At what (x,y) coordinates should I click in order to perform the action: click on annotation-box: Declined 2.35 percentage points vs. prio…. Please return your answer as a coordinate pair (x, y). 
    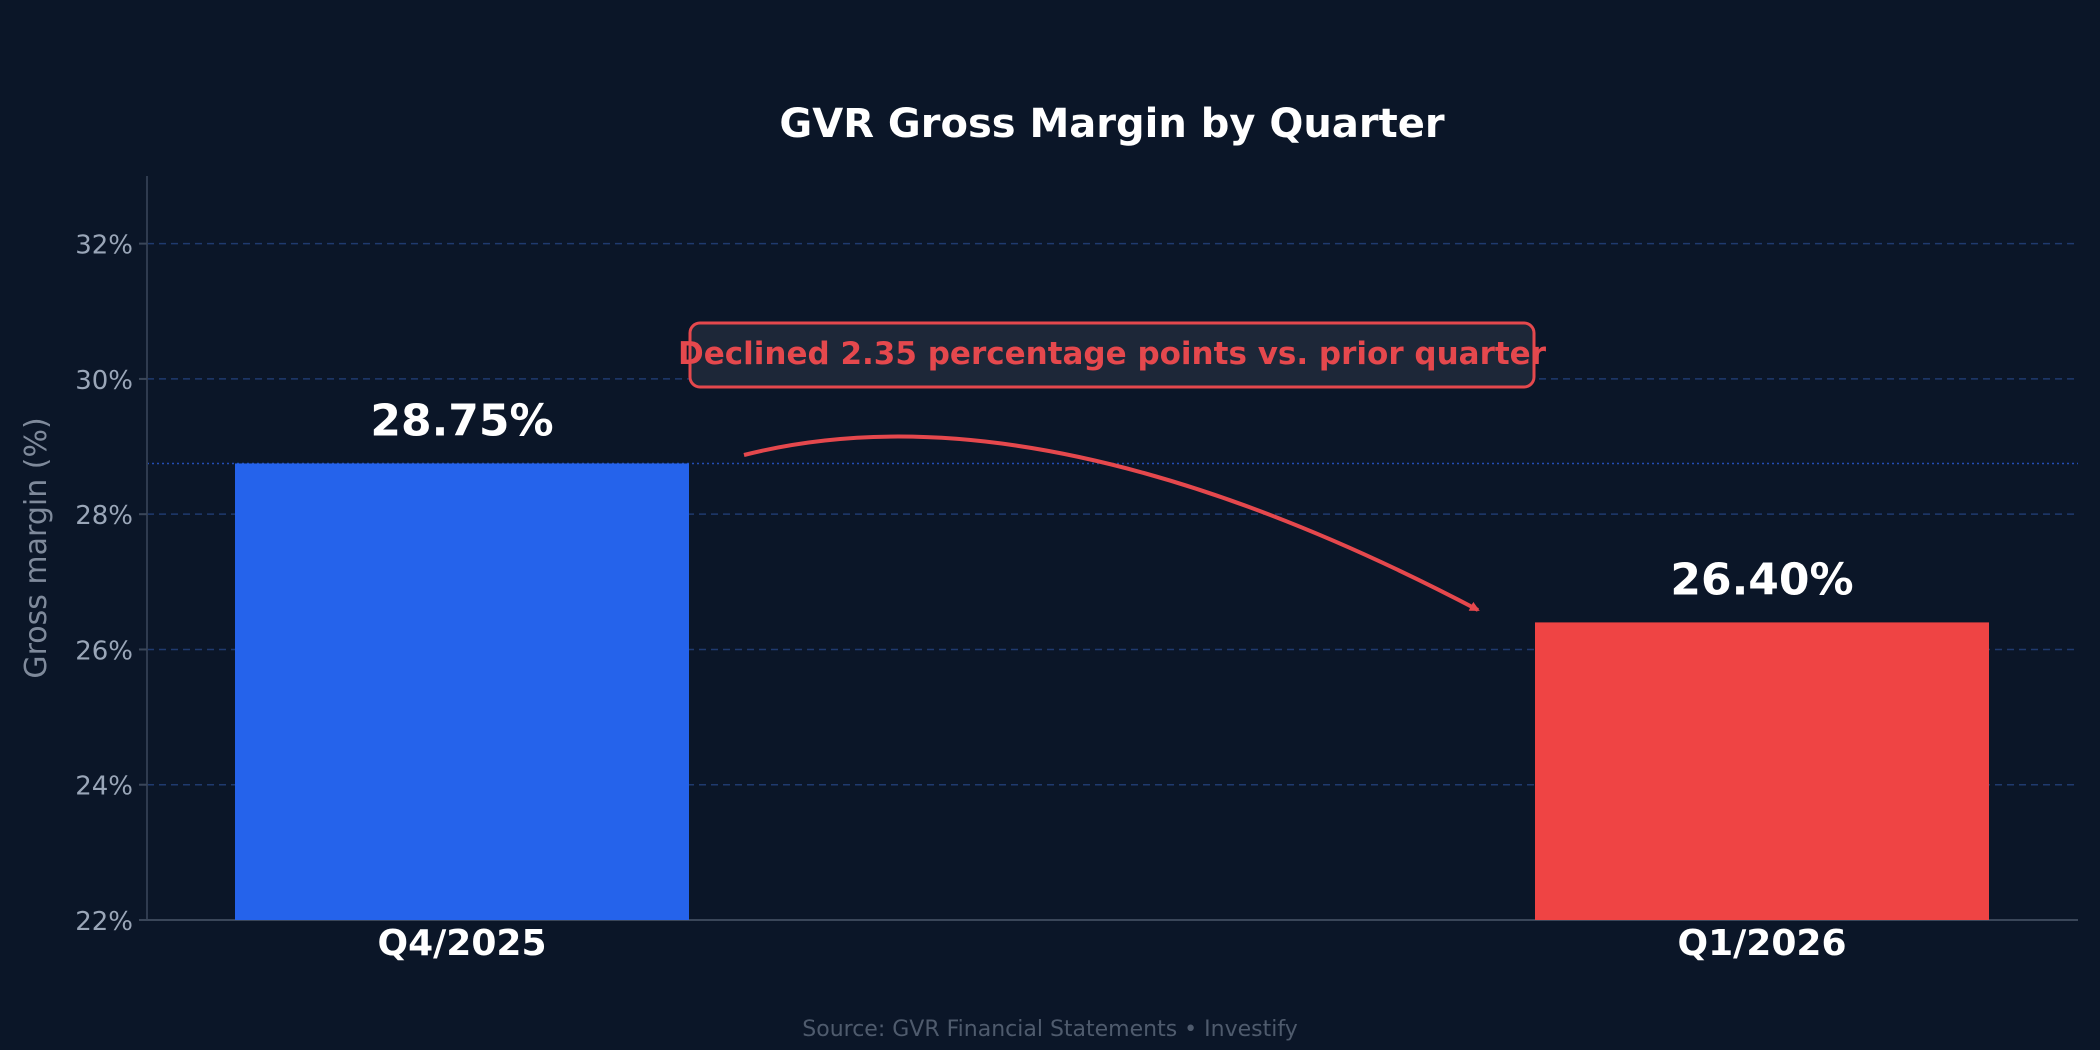
    Looking at the image, I should click on (1112, 355).